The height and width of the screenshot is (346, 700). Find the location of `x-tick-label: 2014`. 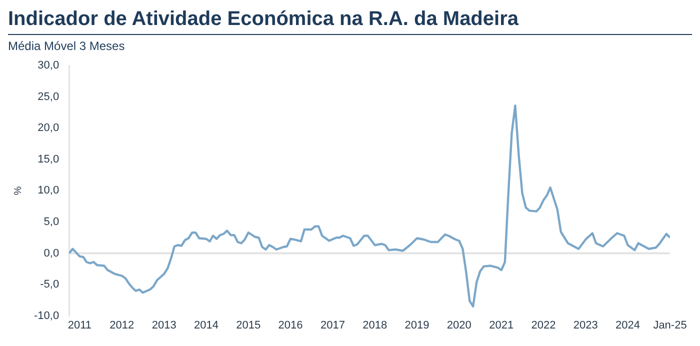

x-tick-label: 2014 is located at coordinates (206, 325).